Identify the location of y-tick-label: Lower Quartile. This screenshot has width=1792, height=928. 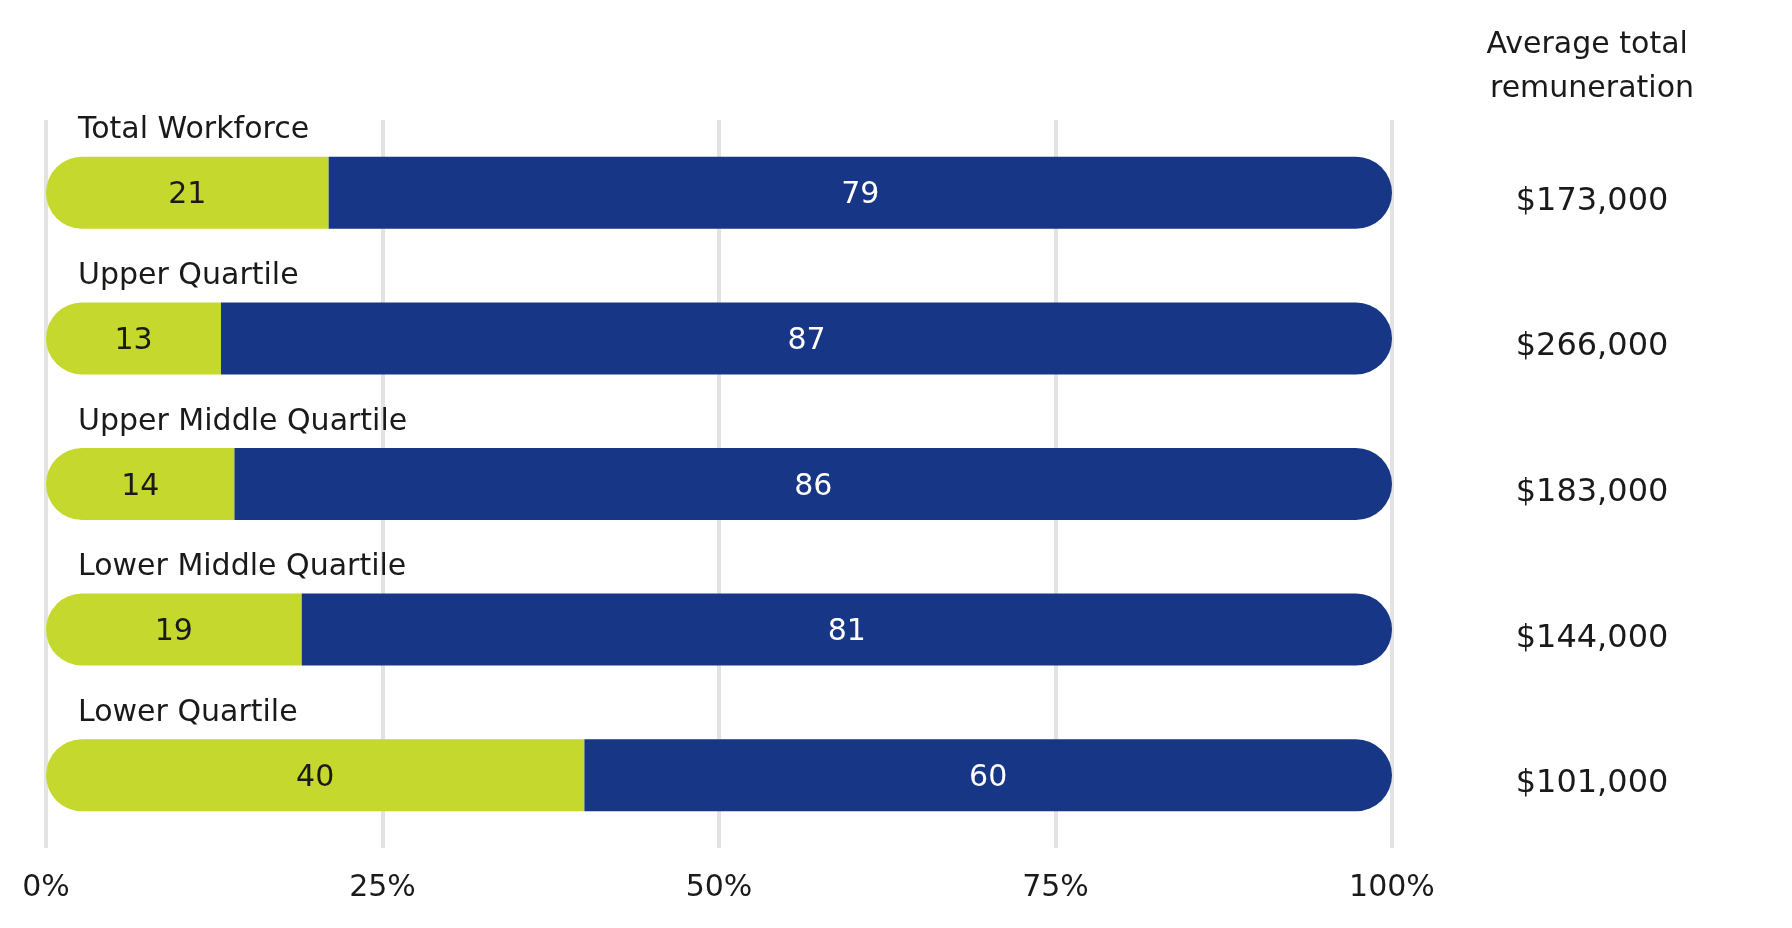
(188, 710).